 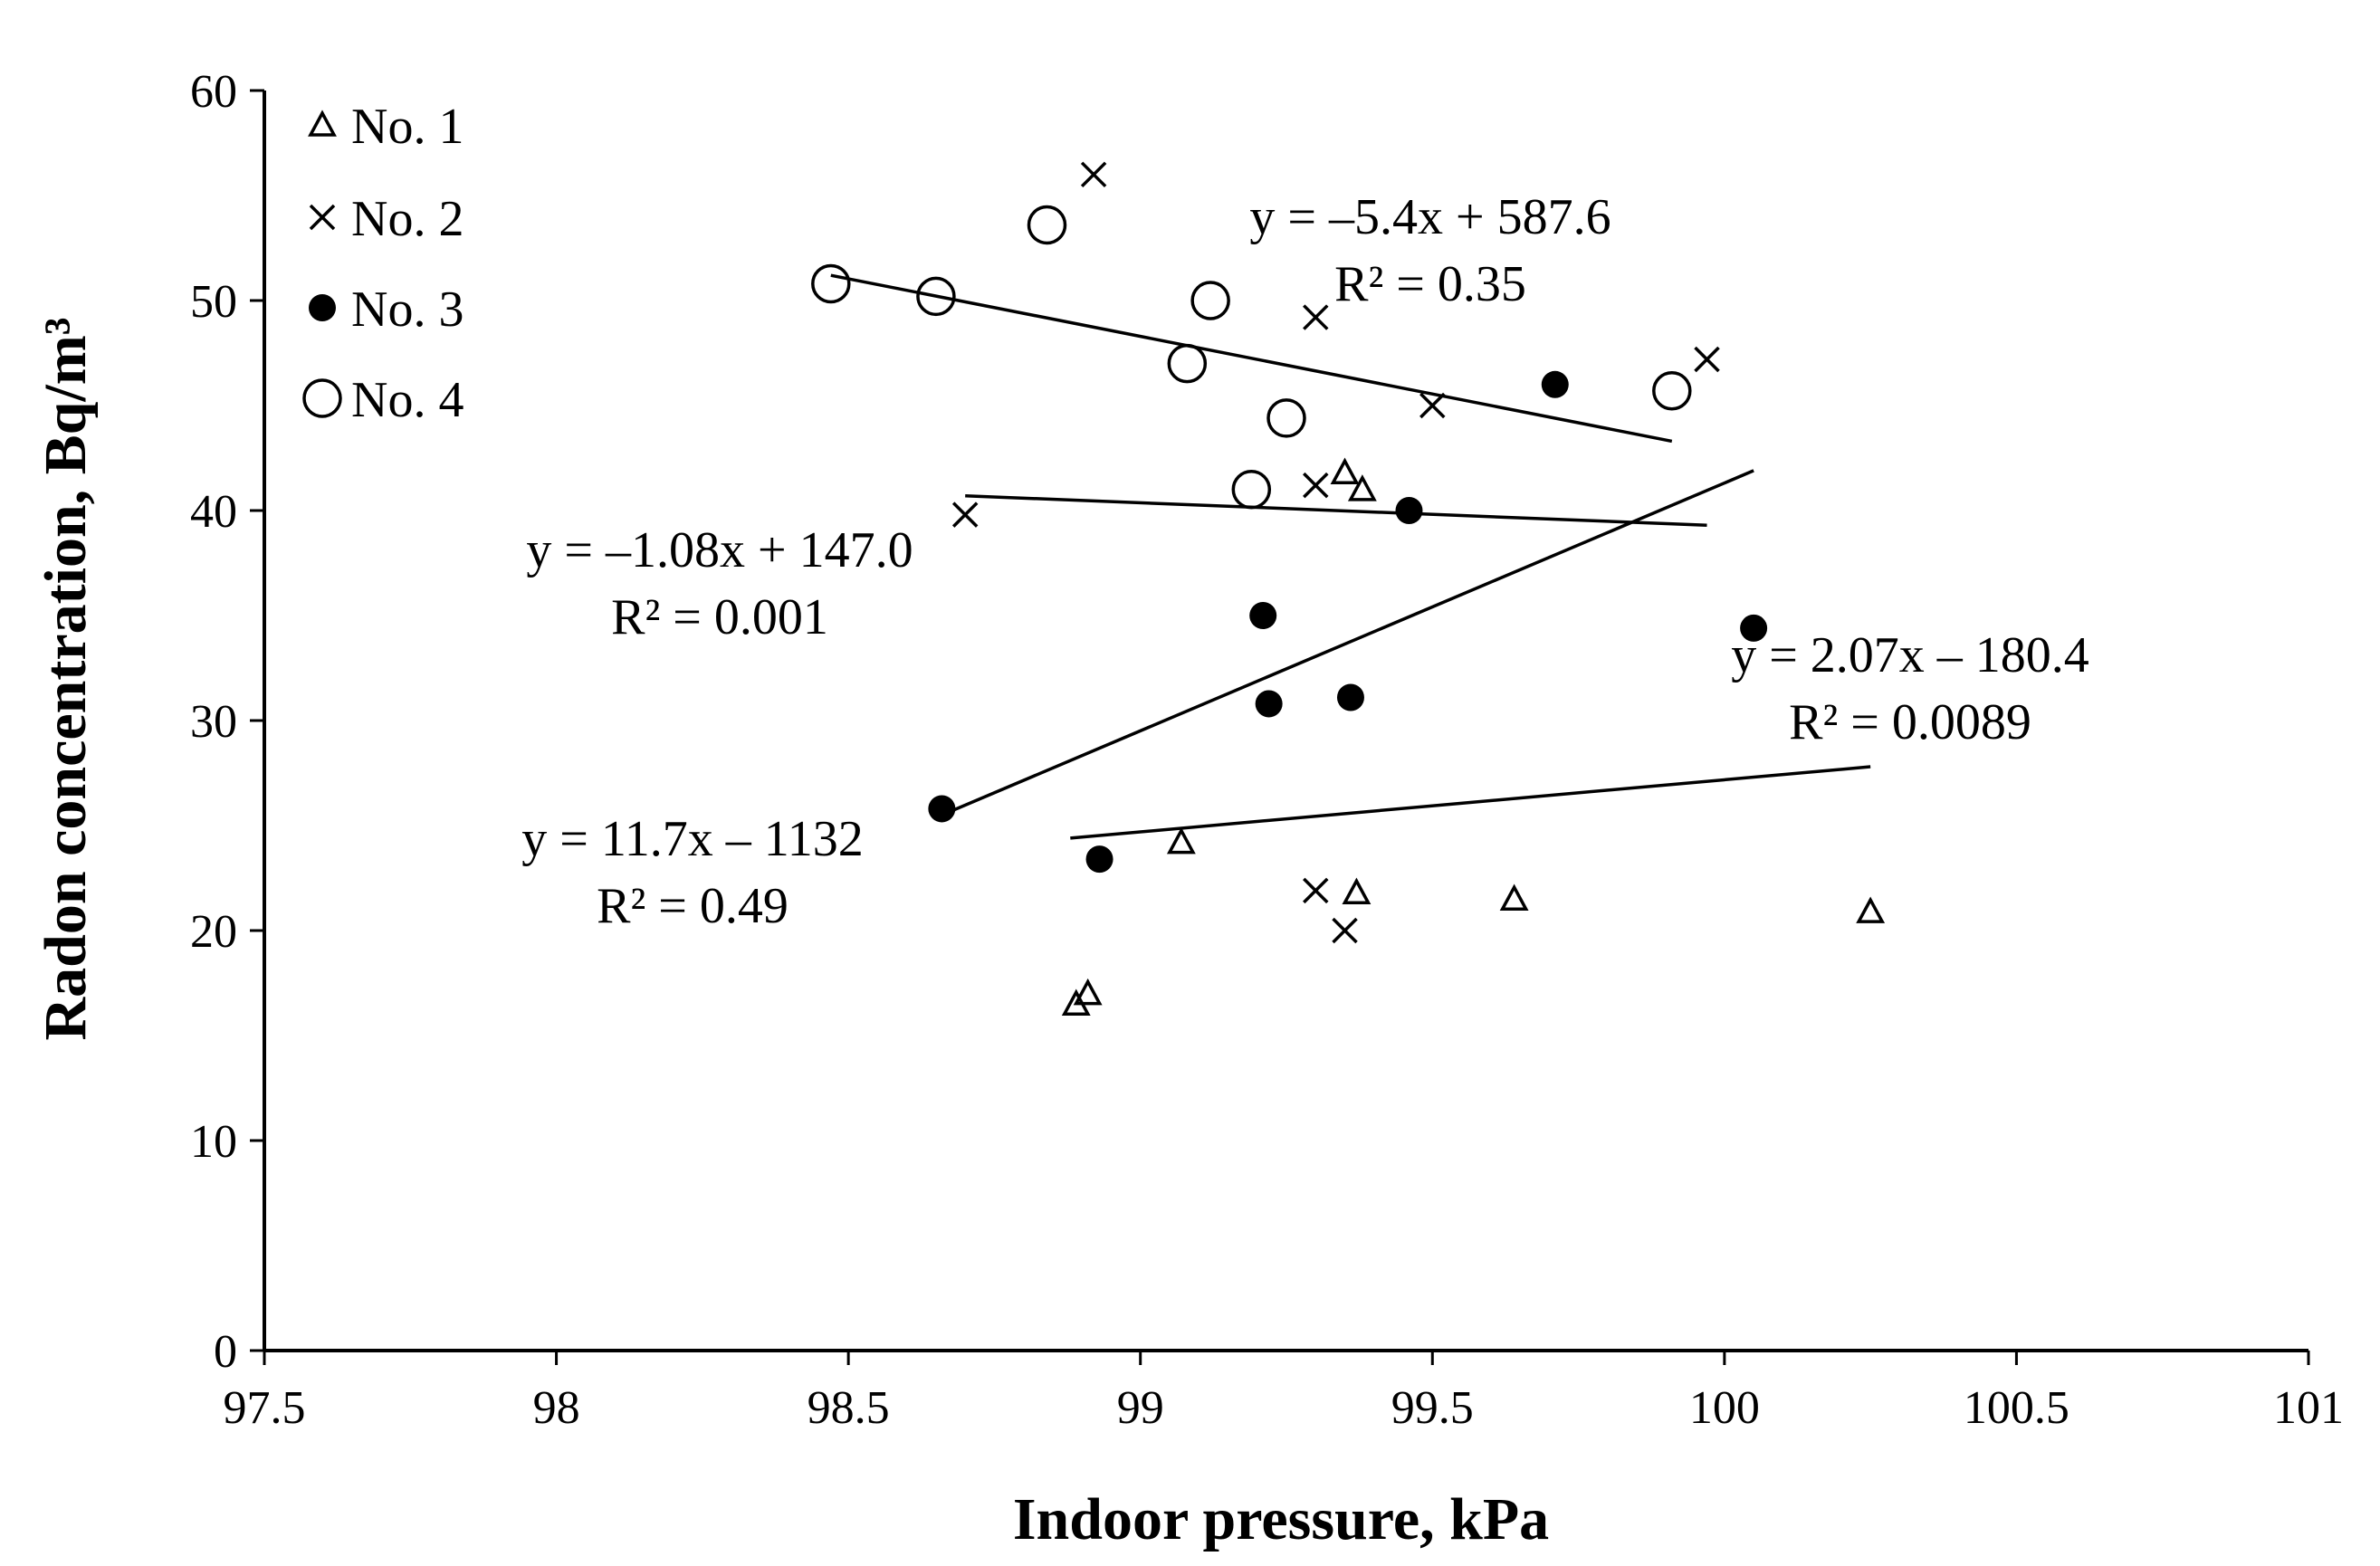 I want to click on x-tick-label: 101, so click(x=2308, y=1408).